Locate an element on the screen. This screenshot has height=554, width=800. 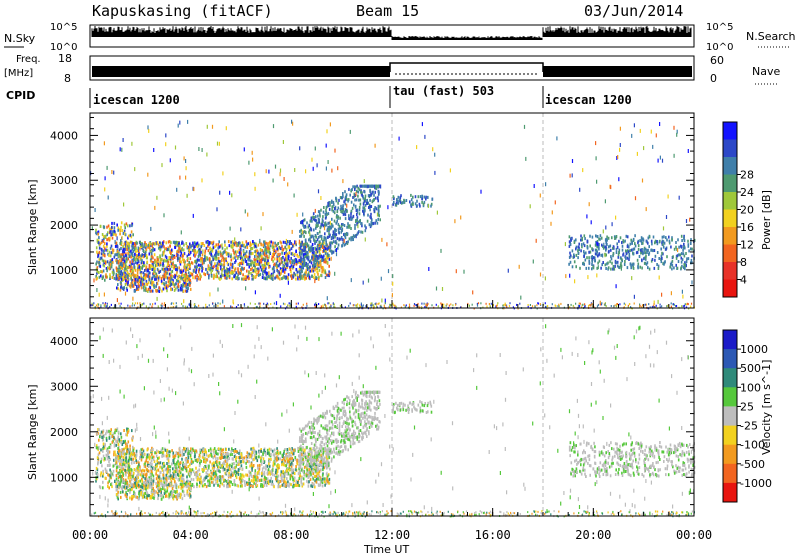
freq-unit: [MHz] is located at coordinates (18, 73).